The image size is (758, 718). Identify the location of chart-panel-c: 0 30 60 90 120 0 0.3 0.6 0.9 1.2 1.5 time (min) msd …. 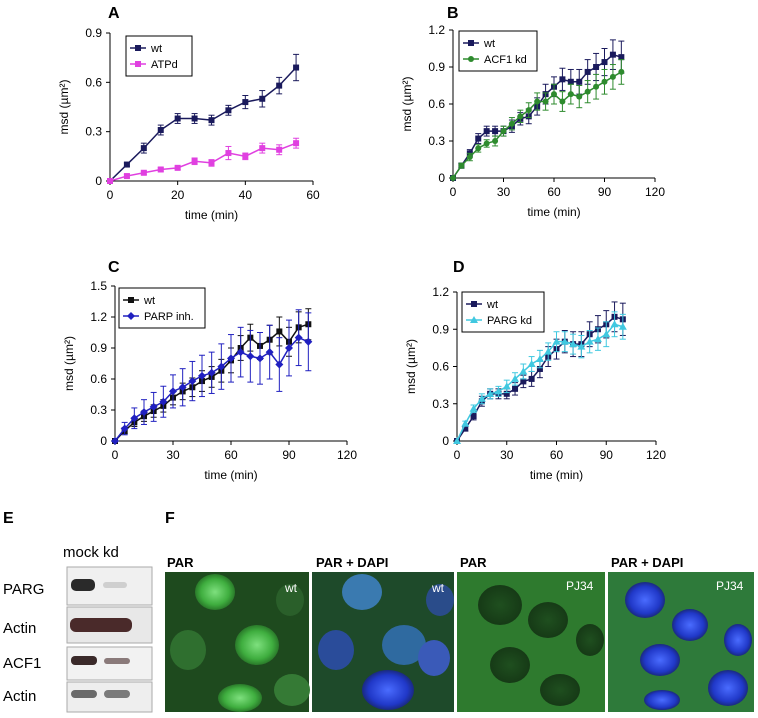
(209, 380).